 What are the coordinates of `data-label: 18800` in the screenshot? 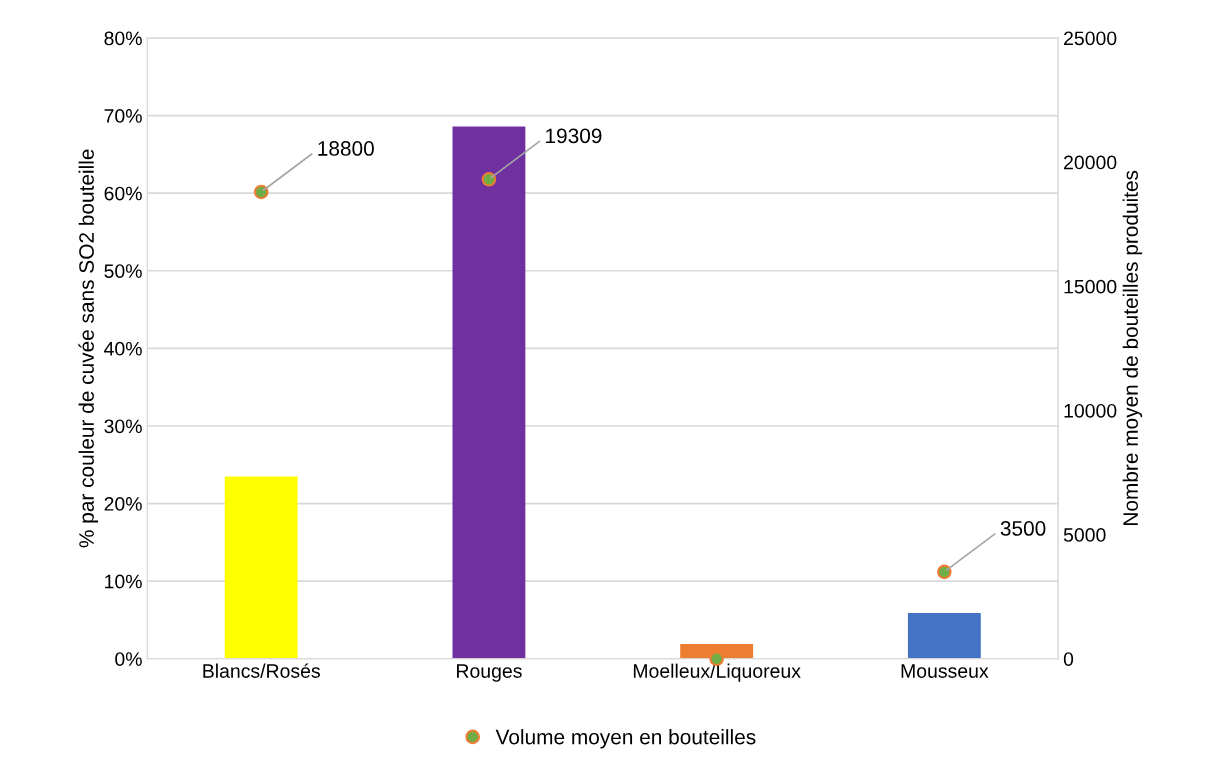 It's located at (346, 148).